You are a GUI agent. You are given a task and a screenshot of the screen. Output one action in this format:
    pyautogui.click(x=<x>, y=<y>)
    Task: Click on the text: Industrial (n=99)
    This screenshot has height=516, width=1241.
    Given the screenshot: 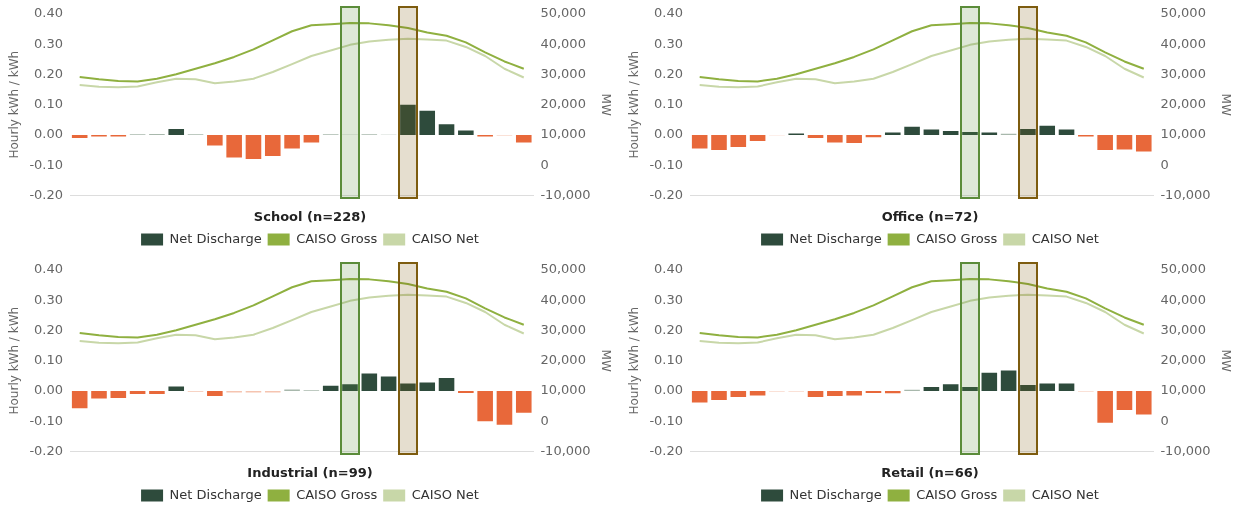 What is the action you would take?
    pyautogui.click(x=310, y=472)
    